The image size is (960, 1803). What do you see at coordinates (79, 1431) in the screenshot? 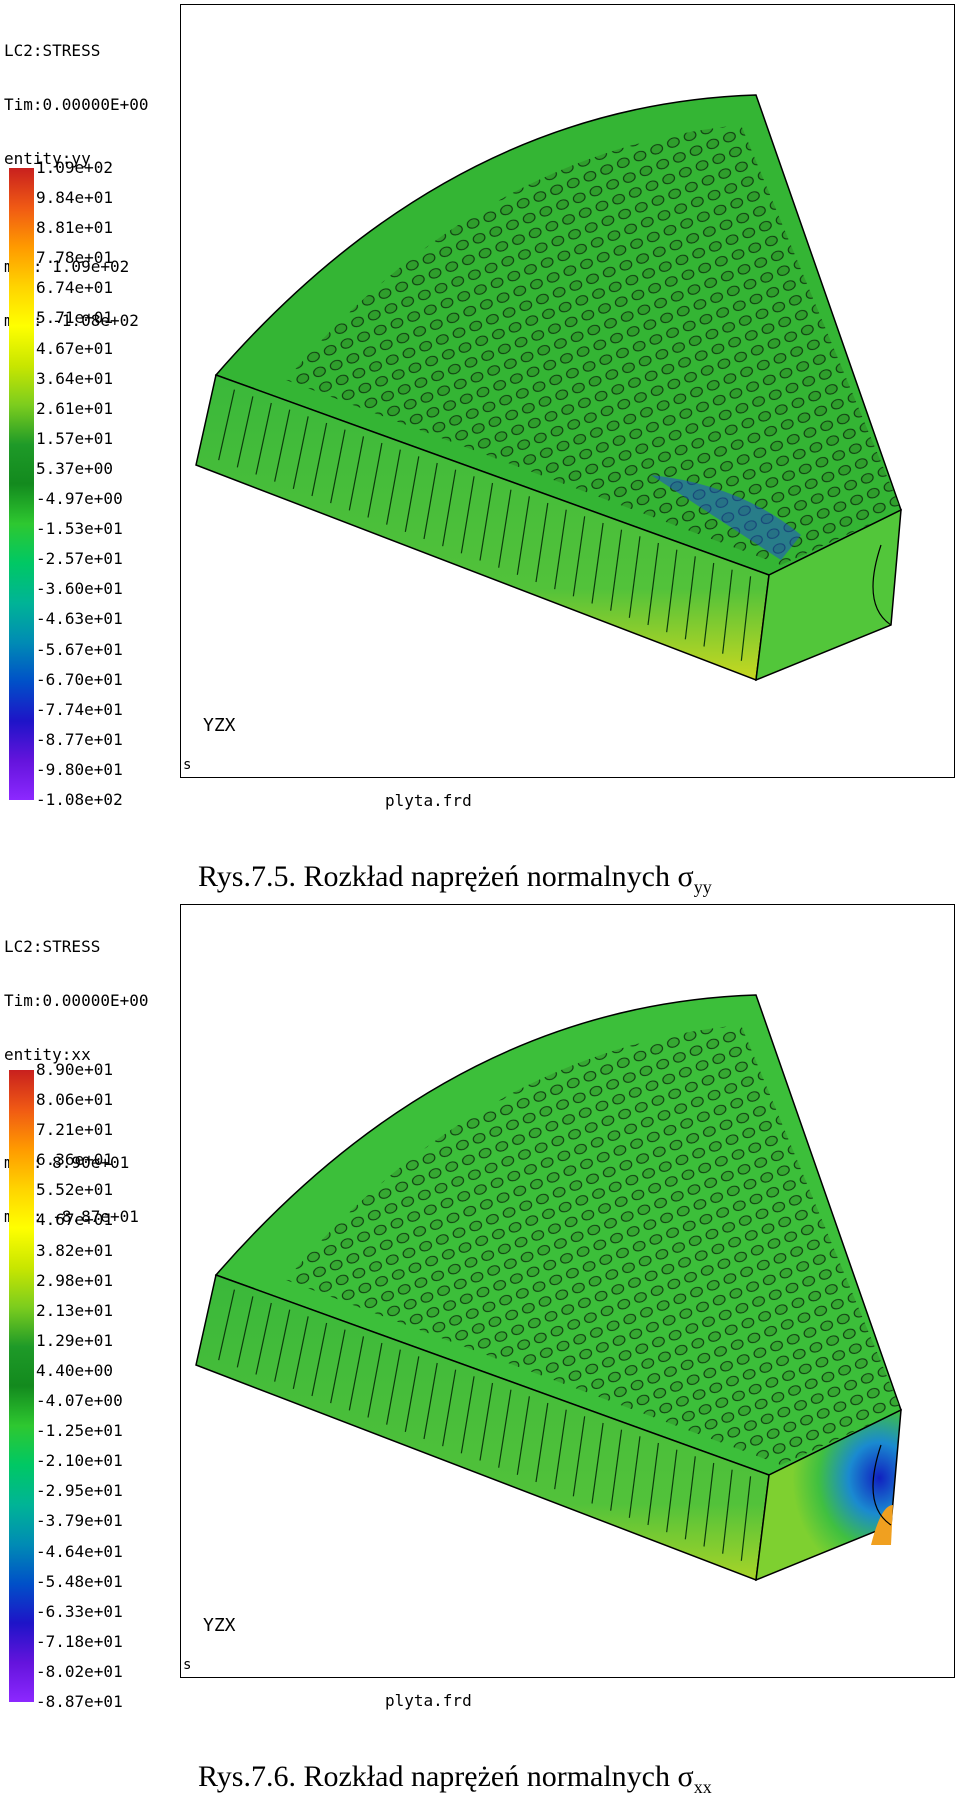
I see `scale-tick-label: -1.25e+01` at bounding box center [79, 1431].